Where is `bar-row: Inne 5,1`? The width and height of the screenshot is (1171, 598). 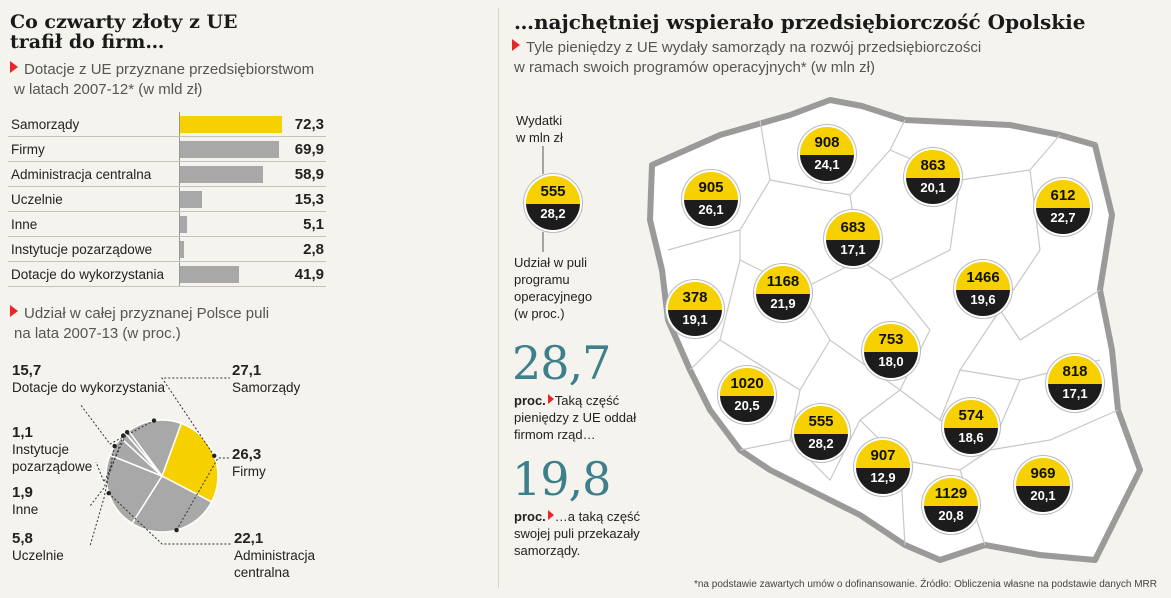
bar-row: Inne 5,1 is located at coordinates (167, 224).